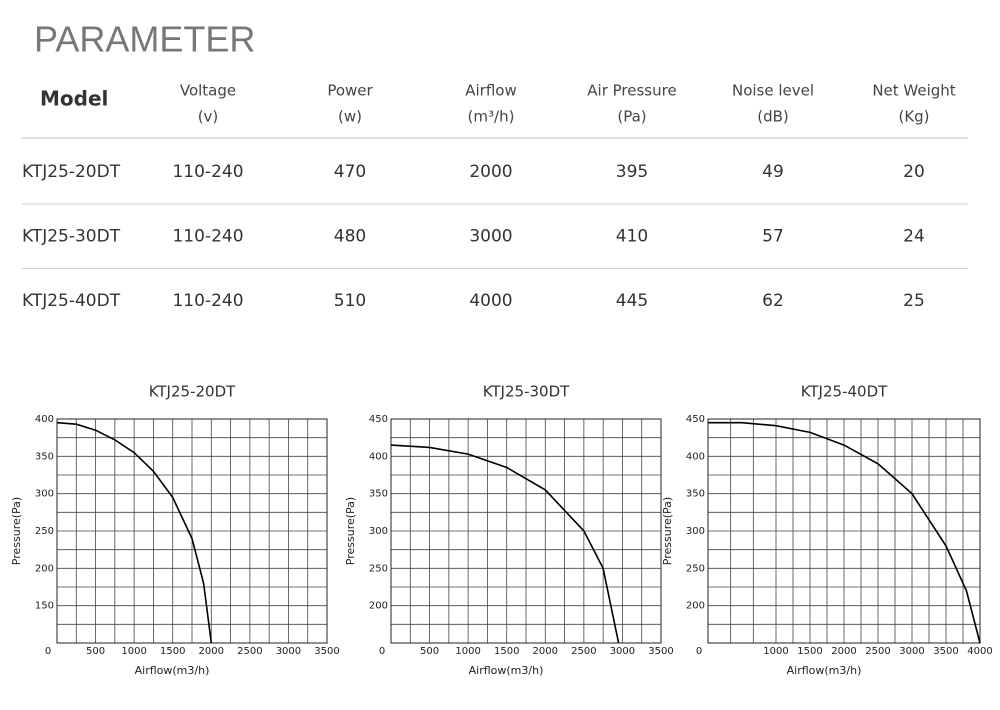  Describe the element at coordinates (773, 301) in the screenshot. I see `table-cell: 62` at that location.